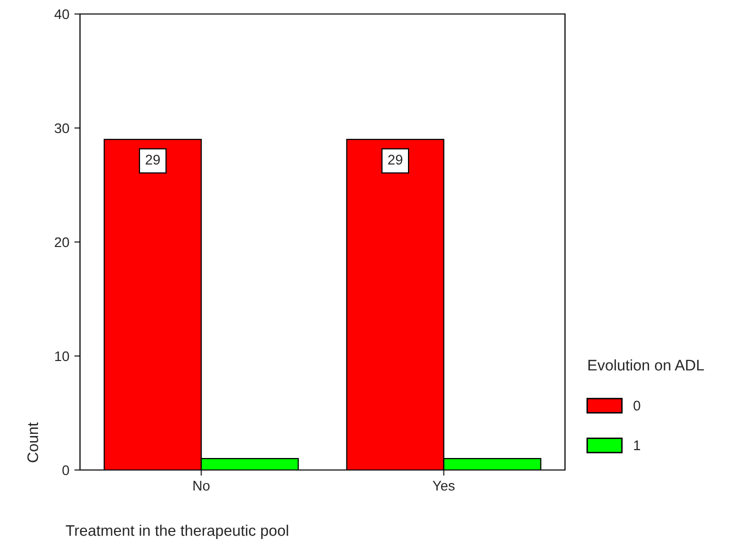 The width and height of the screenshot is (730, 550). What do you see at coordinates (62, 356) in the screenshot?
I see `y-tick-label: 10` at bounding box center [62, 356].